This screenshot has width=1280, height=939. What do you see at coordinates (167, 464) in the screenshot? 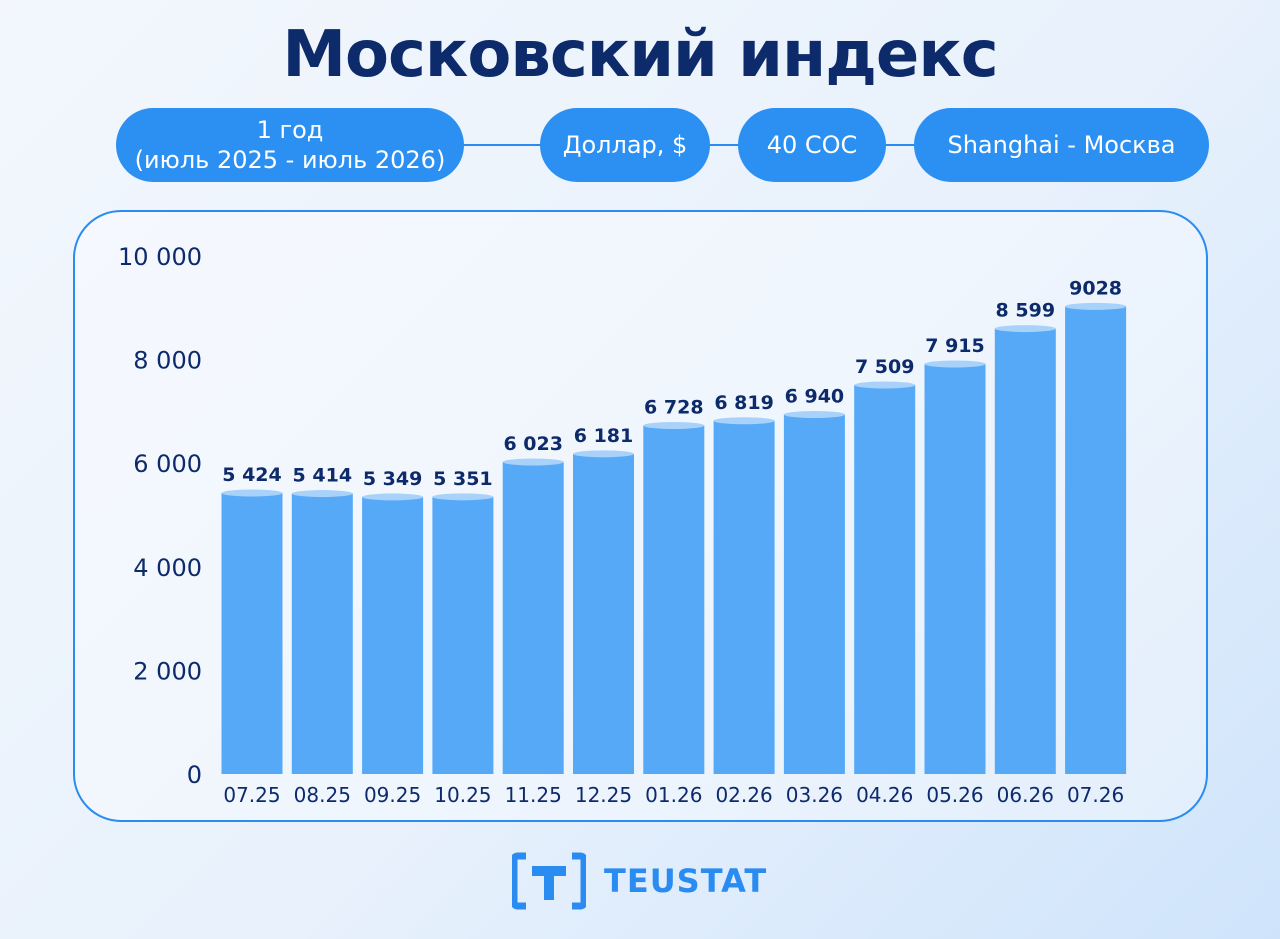
I see `y-tick-label: 6 000` at bounding box center [167, 464].